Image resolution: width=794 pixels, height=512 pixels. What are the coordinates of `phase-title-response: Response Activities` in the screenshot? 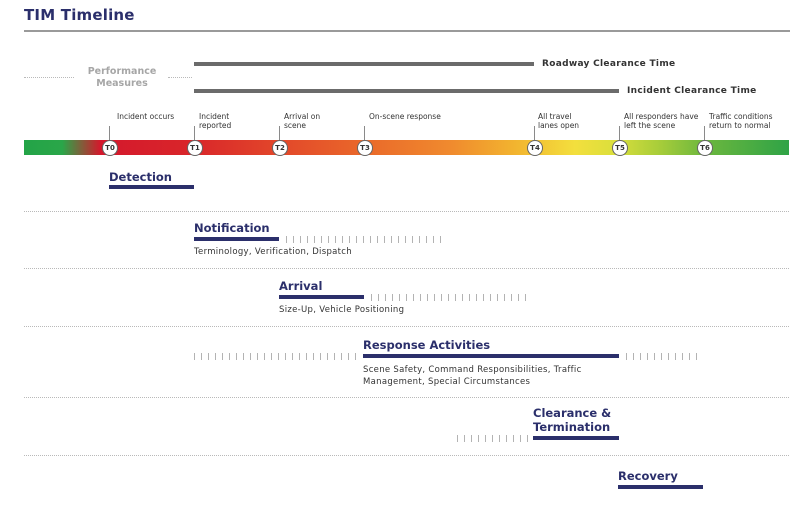 It's located at (427, 345).